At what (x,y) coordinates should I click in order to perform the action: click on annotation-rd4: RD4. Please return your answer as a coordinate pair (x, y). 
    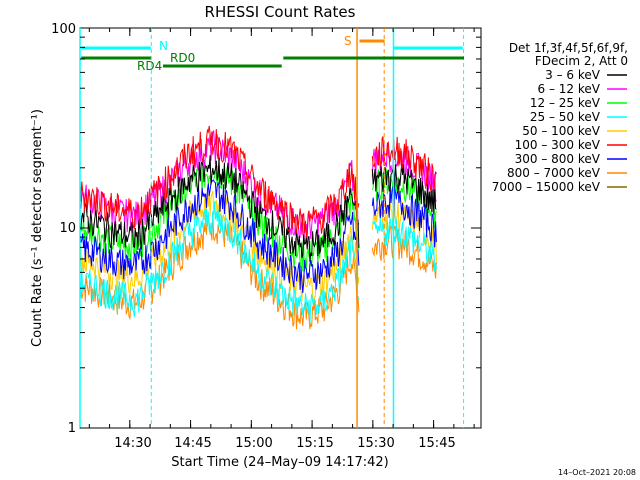
    Looking at the image, I should click on (149, 66).